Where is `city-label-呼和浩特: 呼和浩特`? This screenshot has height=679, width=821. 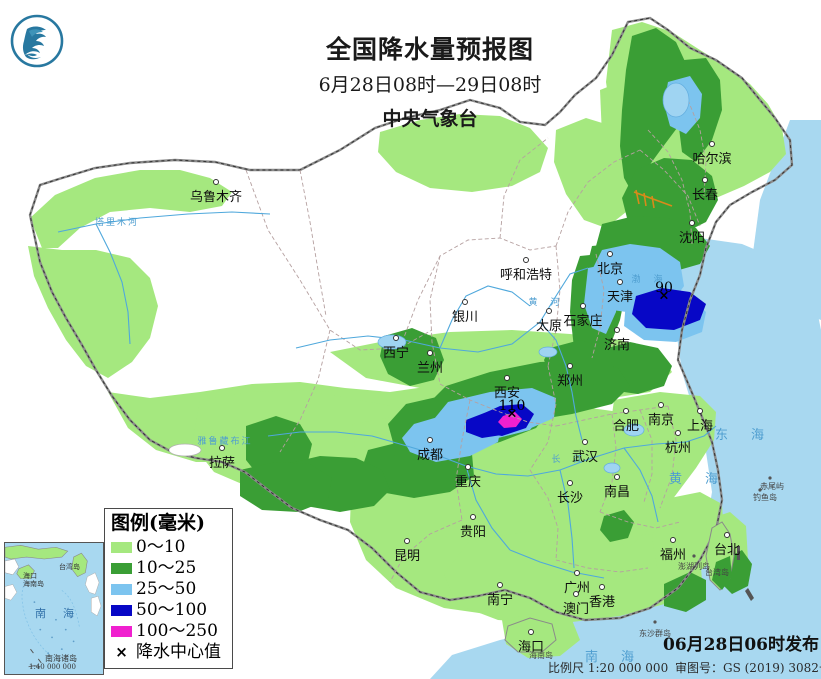 city-label-呼和浩特: 呼和浩特 is located at coordinates (526, 275).